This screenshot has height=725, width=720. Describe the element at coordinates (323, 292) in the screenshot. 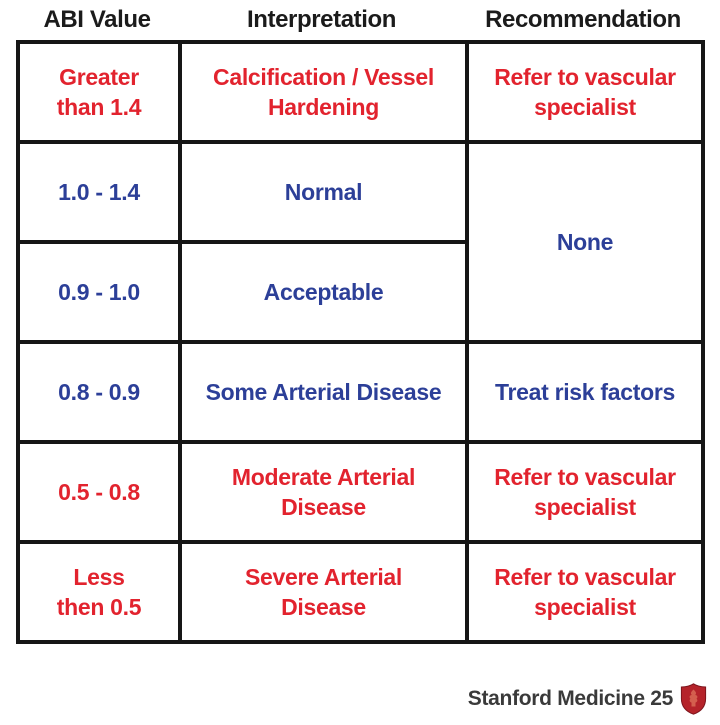

I see `interpretation-cell: Acceptable` at that location.